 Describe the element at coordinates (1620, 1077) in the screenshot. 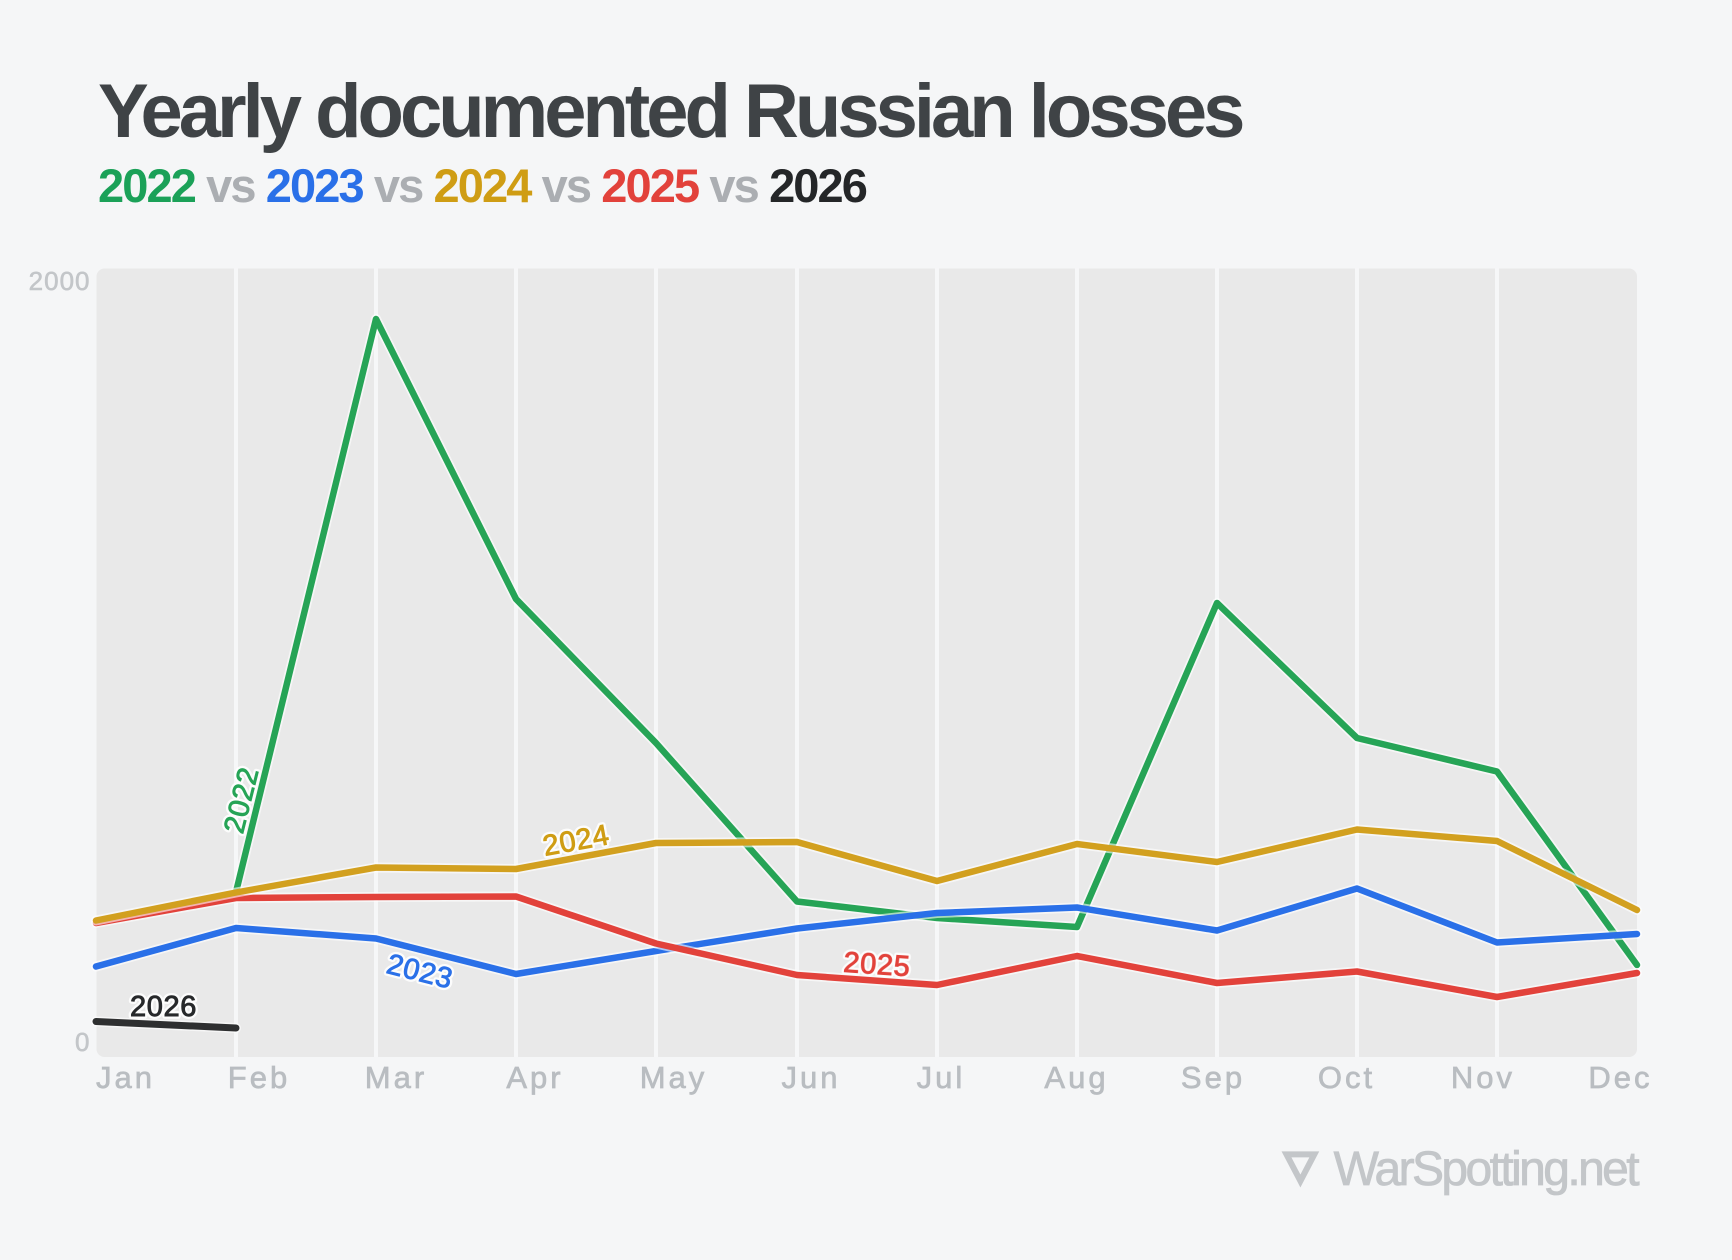

I see `svg-text: Dec` at that location.